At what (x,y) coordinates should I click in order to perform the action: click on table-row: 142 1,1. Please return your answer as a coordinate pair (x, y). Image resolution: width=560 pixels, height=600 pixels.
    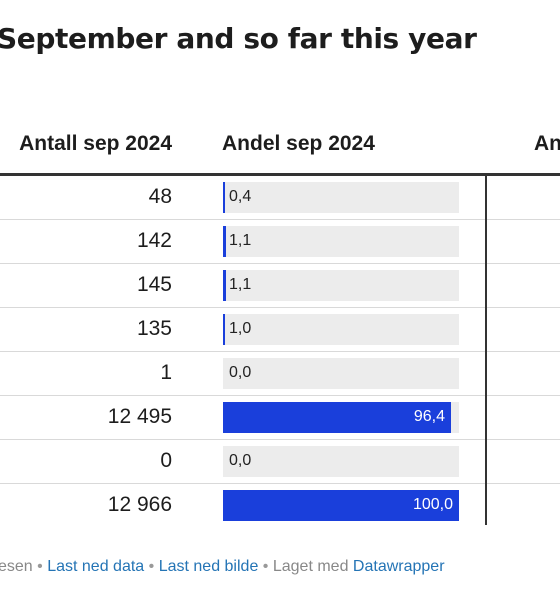
    Looking at the image, I should click on (280, 242).